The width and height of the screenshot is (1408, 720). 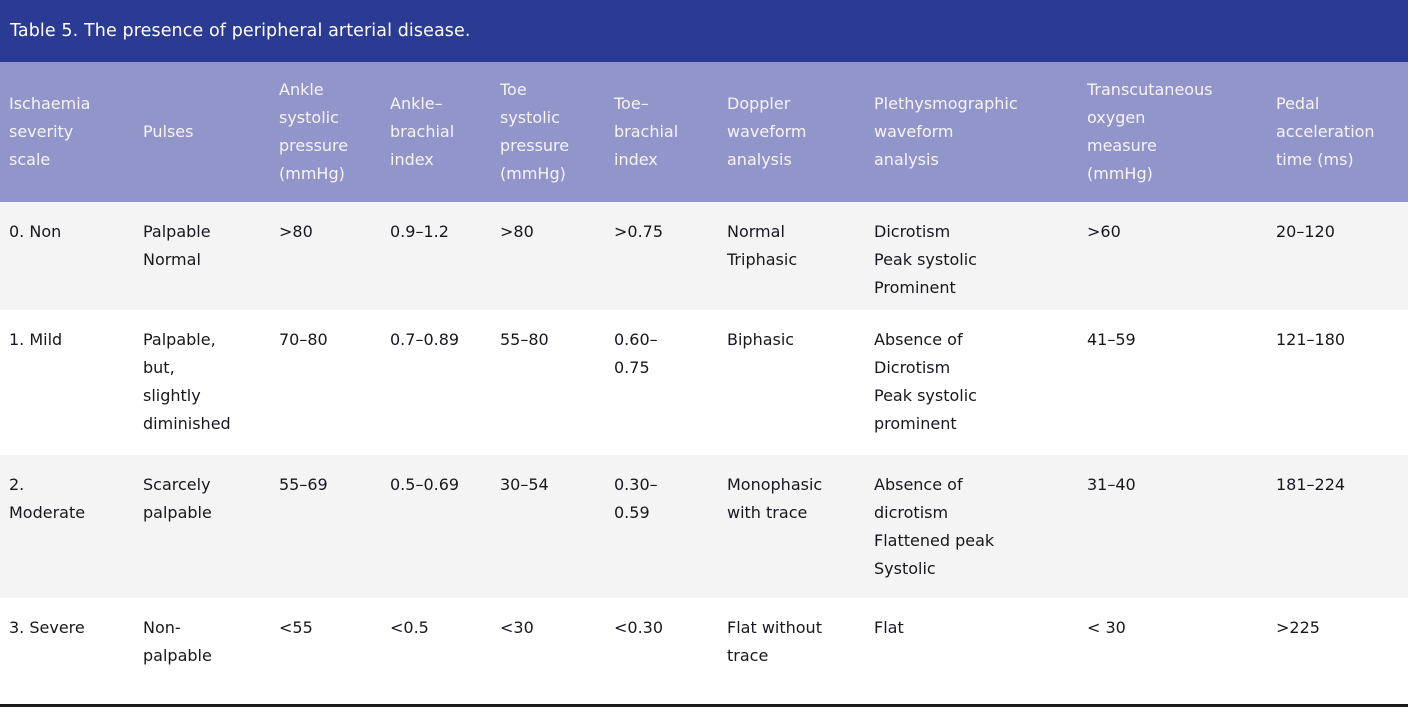 I want to click on cell-pedal-acceleration-time: >225, so click(x=1298, y=627).